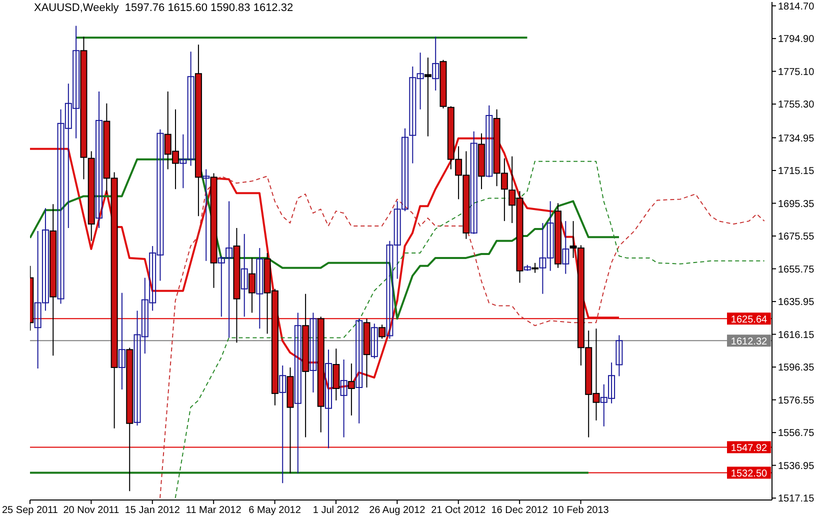 The width and height of the screenshot is (816, 518). What do you see at coordinates (91, 510) in the screenshot?
I see `x-tick-label: 20 Nov 2011` at bounding box center [91, 510].